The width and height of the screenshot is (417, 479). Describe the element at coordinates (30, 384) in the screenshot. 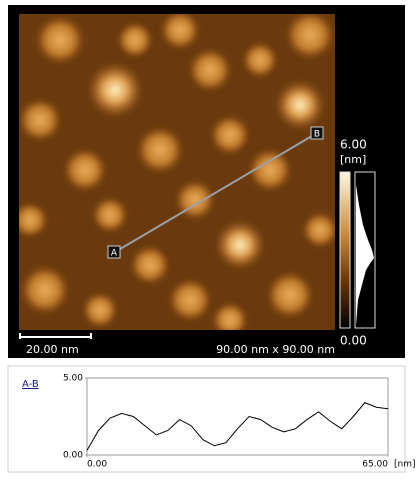

I see `profile-title: A-B` at that location.